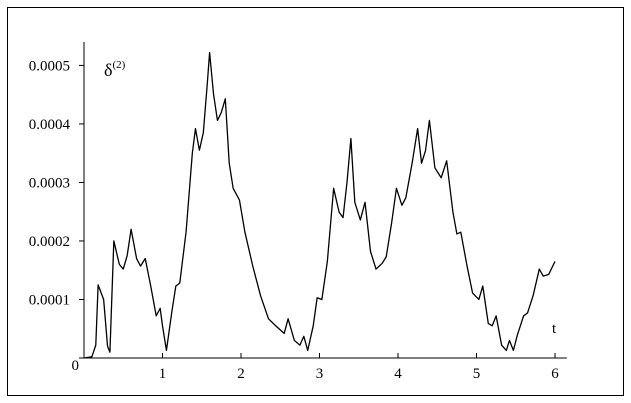  What do you see at coordinates (76, 366) in the screenshot?
I see `y-tick-label: 0` at bounding box center [76, 366].